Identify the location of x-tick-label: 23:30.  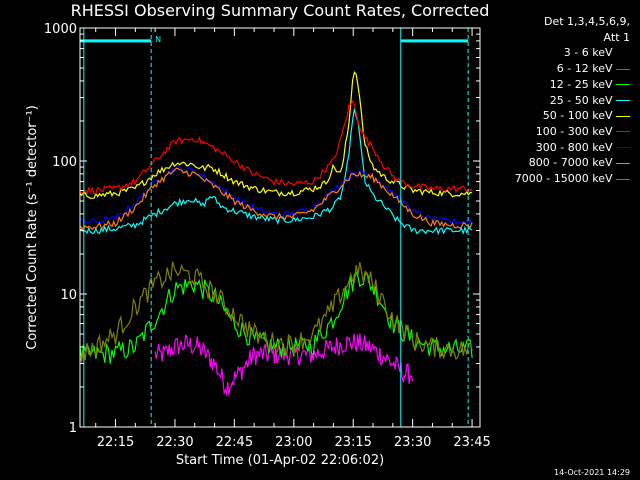
(412, 442).